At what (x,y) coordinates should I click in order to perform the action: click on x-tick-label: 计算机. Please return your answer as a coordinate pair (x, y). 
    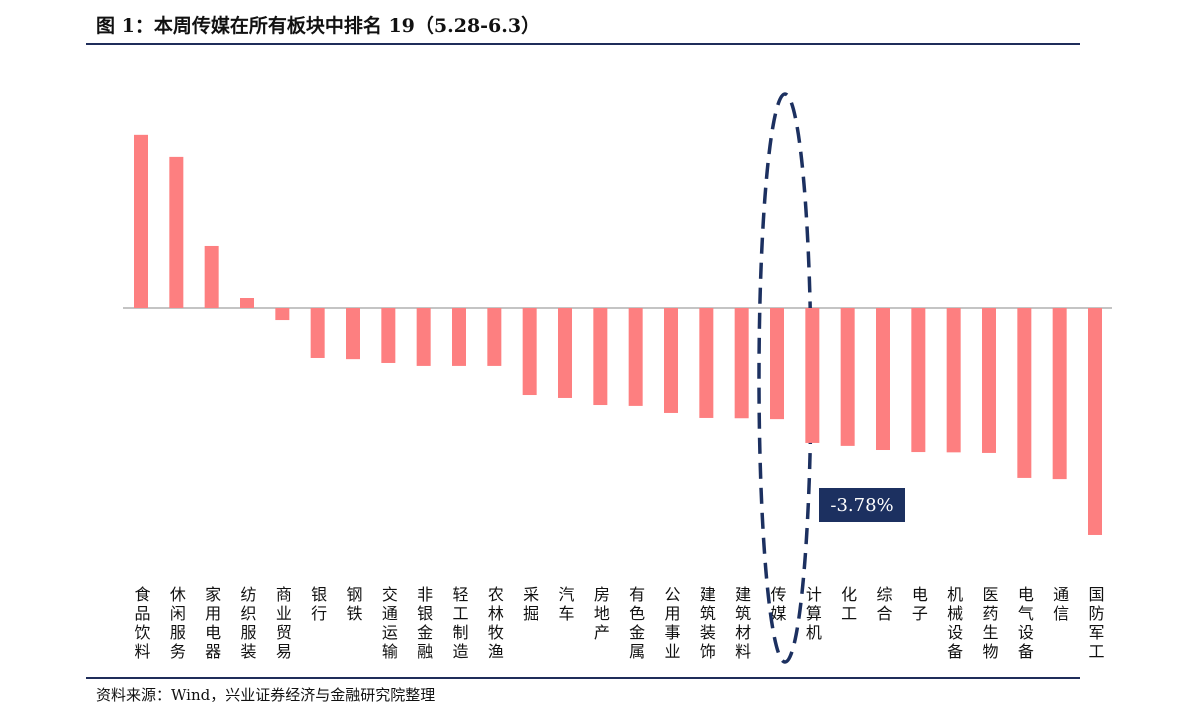
    Looking at the image, I should click on (812, 614).